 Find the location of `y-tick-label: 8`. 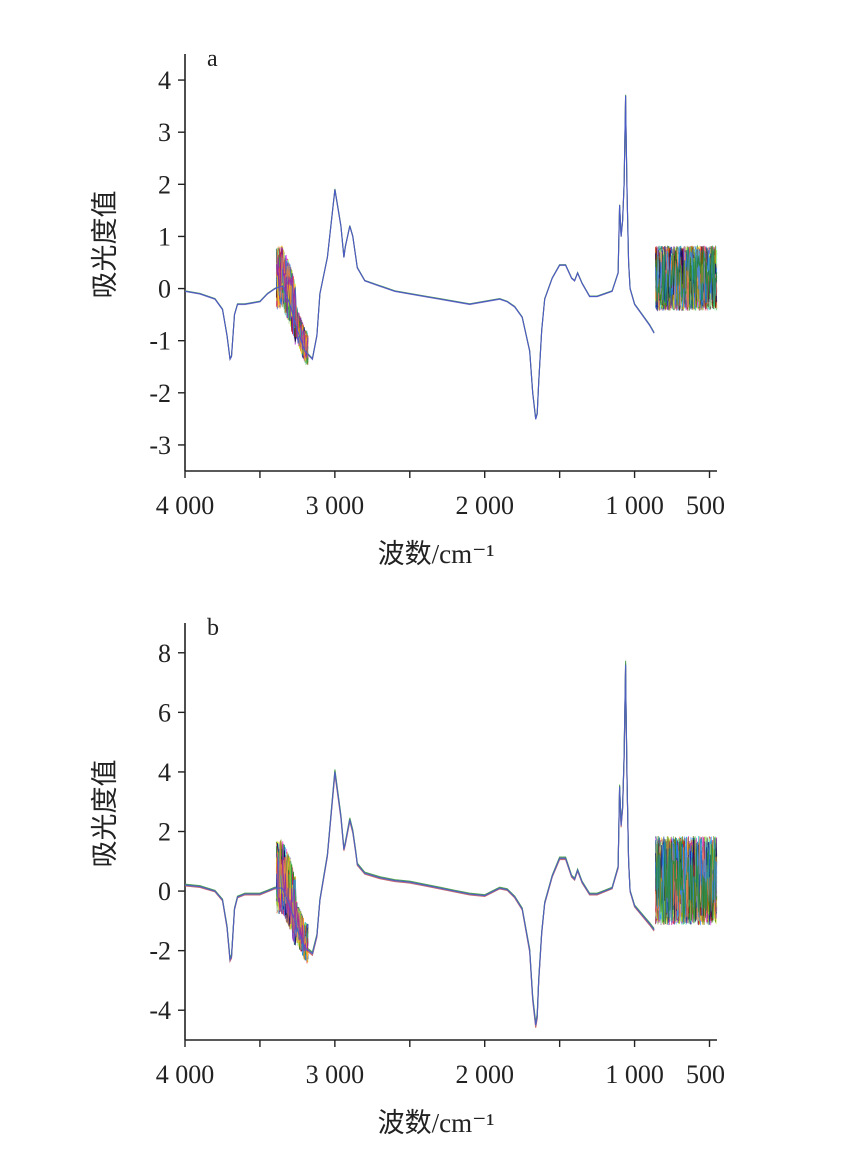

y-tick-label: 8 is located at coordinates (164, 653).